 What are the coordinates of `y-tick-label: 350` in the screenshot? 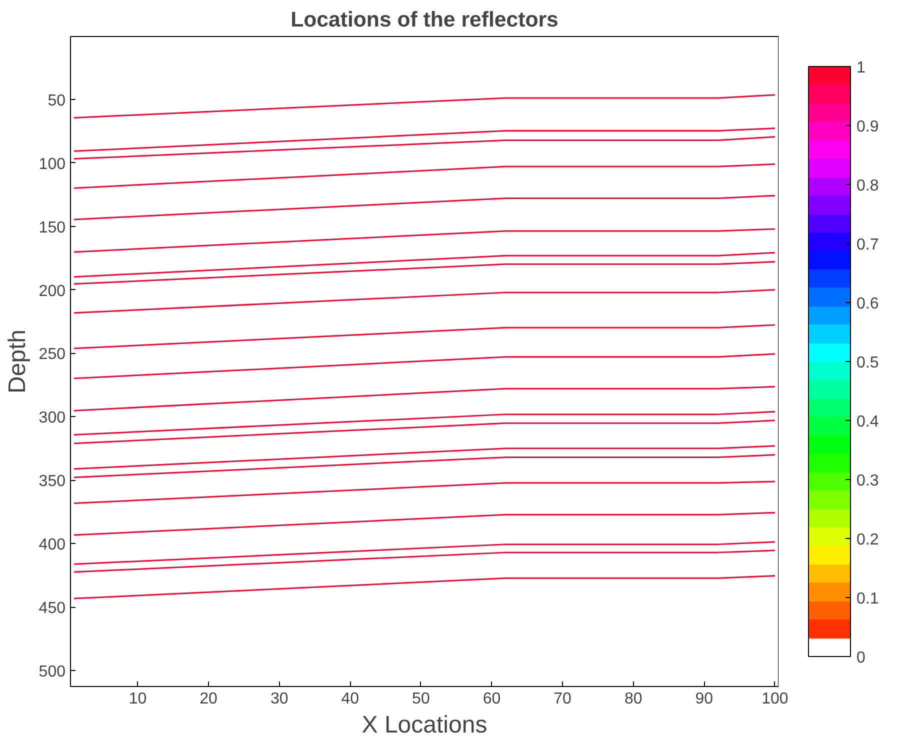 It's located at (52, 481).